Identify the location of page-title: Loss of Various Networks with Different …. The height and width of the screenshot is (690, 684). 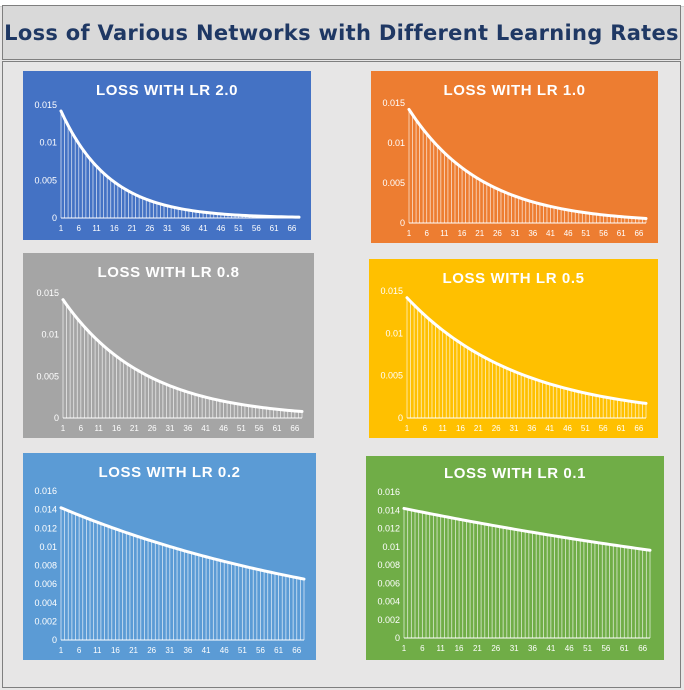
(341, 32).